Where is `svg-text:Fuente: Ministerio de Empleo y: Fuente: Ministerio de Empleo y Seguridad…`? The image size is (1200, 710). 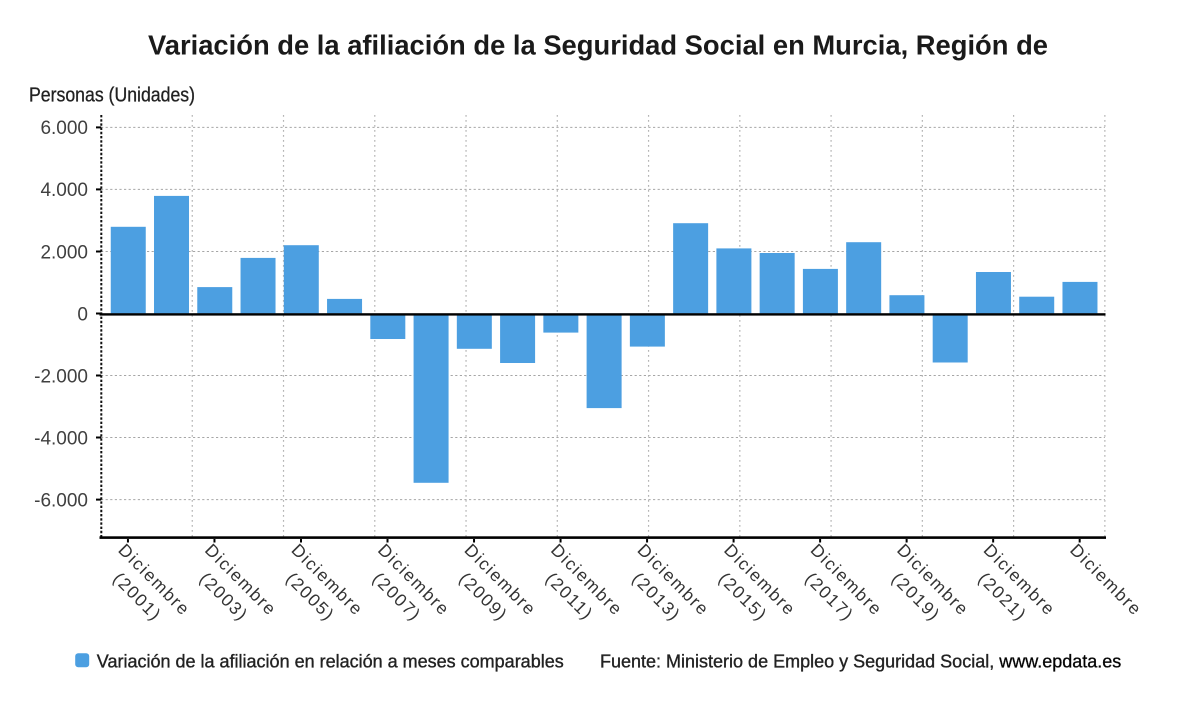
svg-text:Fuente: Ministerio de Empleo y: Fuente: Ministerio de Empleo y Seguridad… is located at coordinates (860, 661).